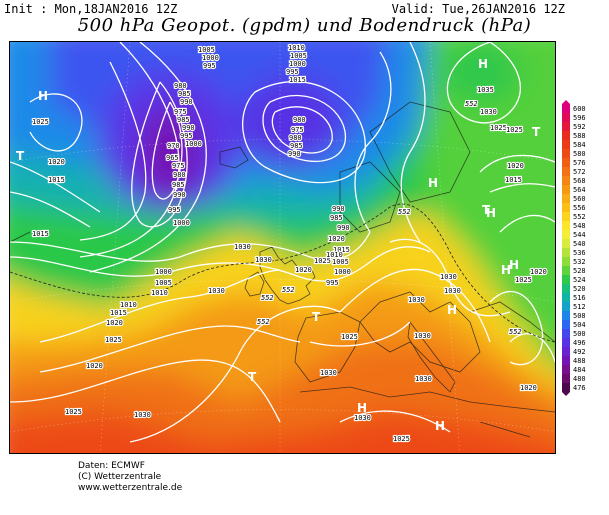  I want to click on legend-label: 496, so click(579, 343).